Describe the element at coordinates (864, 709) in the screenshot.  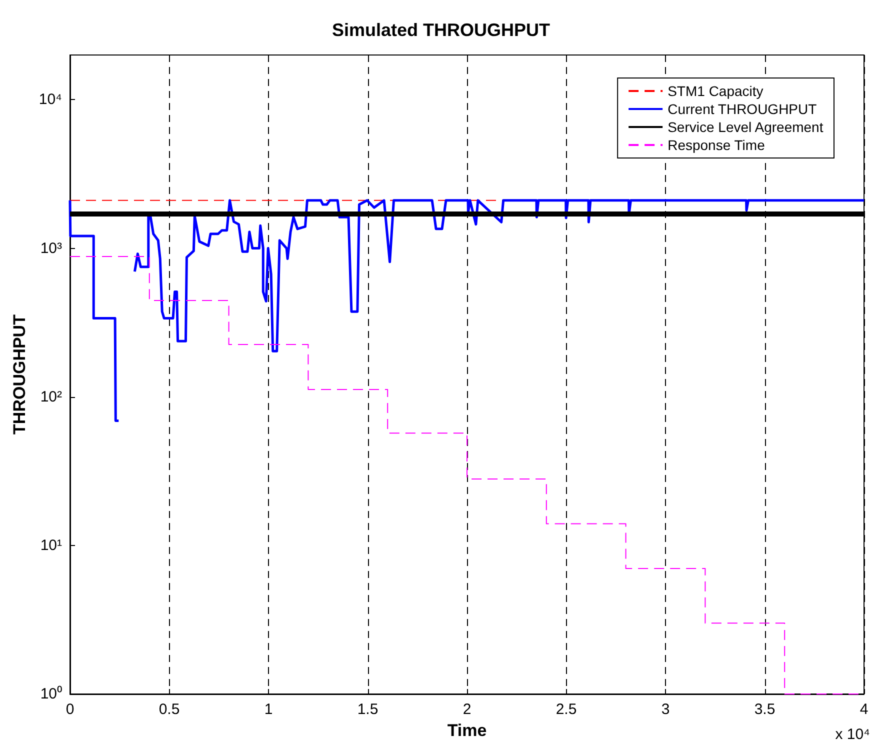
I see `x-tick-label: 4` at that location.